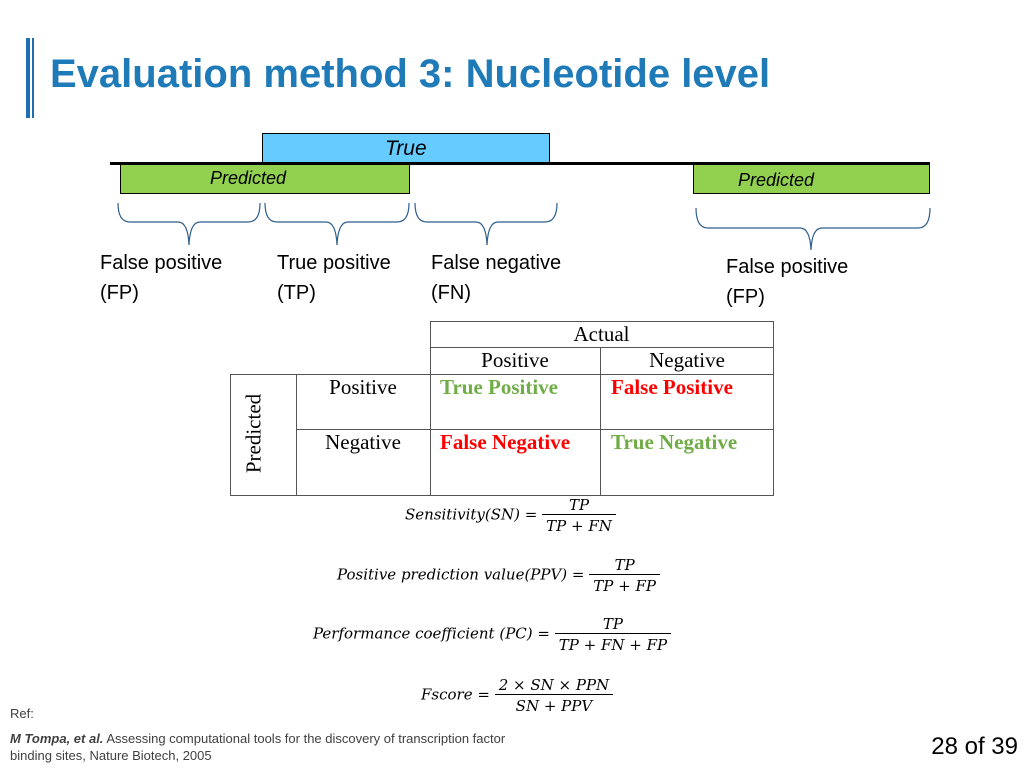 This screenshot has height=768, width=1024. What do you see at coordinates (554, 704) in the screenshot?
I see `formula-denominator: SN + PPV` at bounding box center [554, 704].